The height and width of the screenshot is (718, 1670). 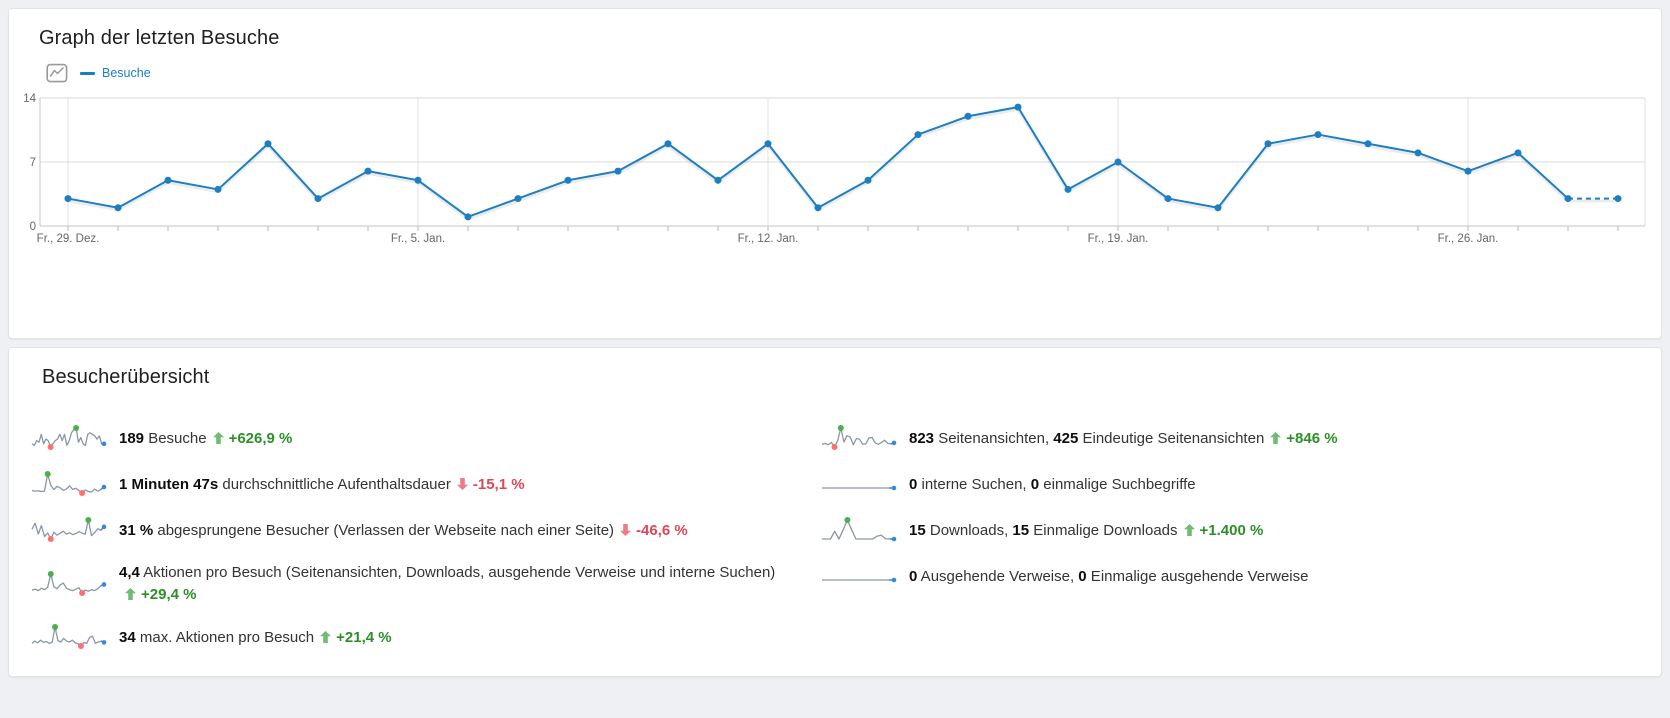 What do you see at coordinates (29, 99) in the screenshot?
I see `y-axis-tick-label: 14` at bounding box center [29, 99].